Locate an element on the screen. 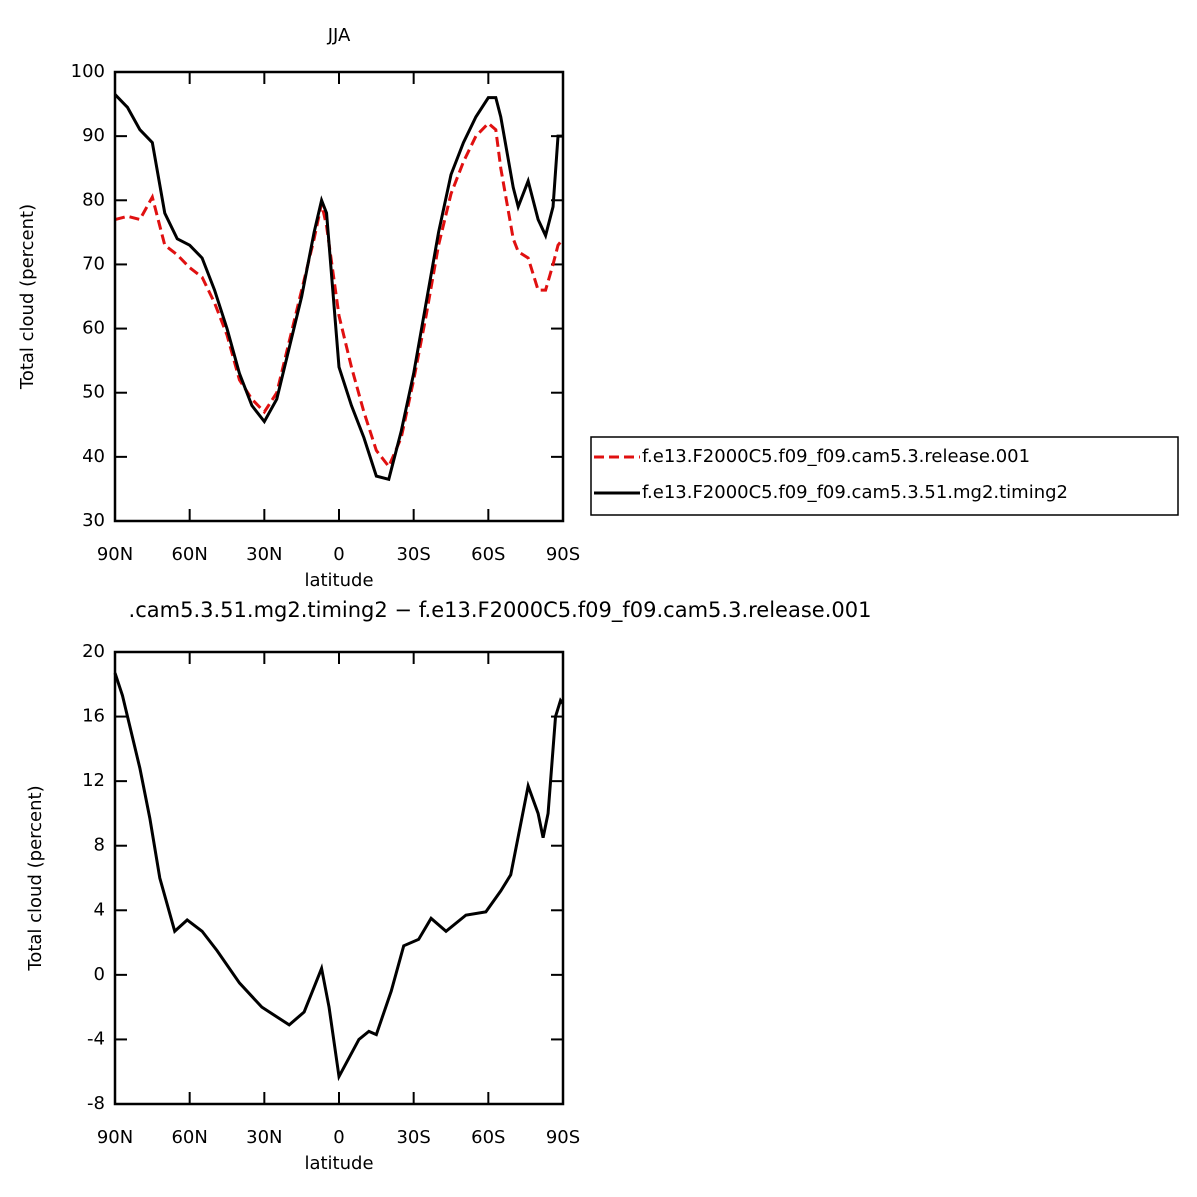  y-tick-label: -8 is located at coordinates (96, 1103).